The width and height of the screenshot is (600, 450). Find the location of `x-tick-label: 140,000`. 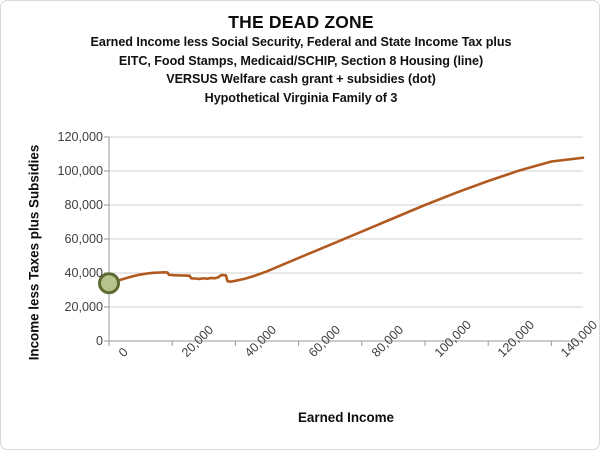

x-tick-label: 140,000 is located at coordinates (579, 338).